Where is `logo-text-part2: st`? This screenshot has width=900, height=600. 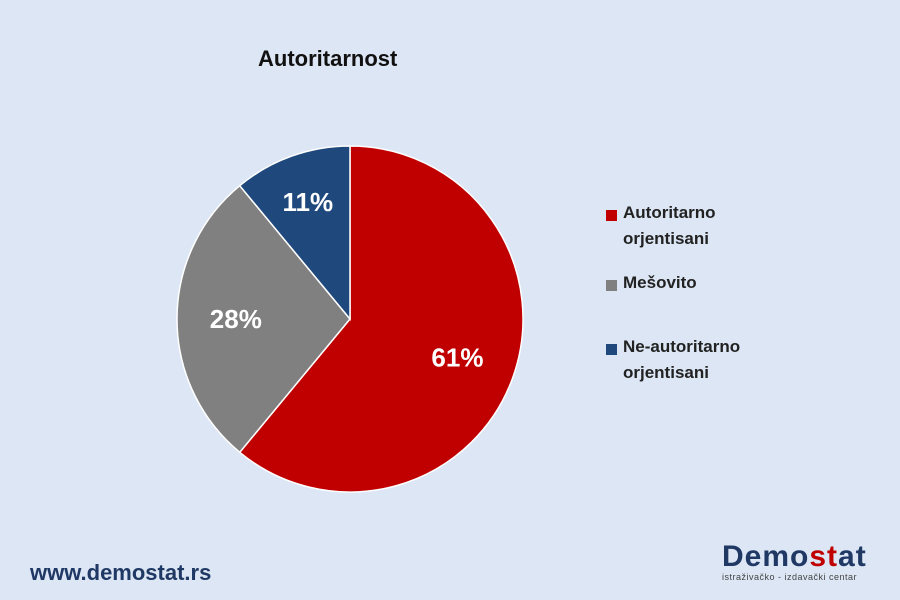
logo-text-part2: st is located at coordinates (824, 556).